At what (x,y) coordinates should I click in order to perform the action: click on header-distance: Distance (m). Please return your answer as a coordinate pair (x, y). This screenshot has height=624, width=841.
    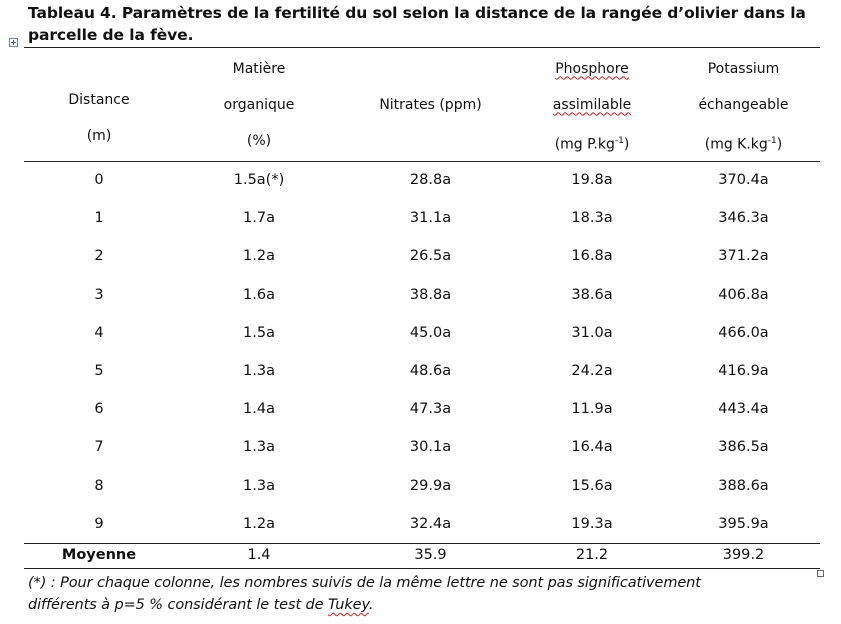
    Looking at the image, I should click on (99, 104).